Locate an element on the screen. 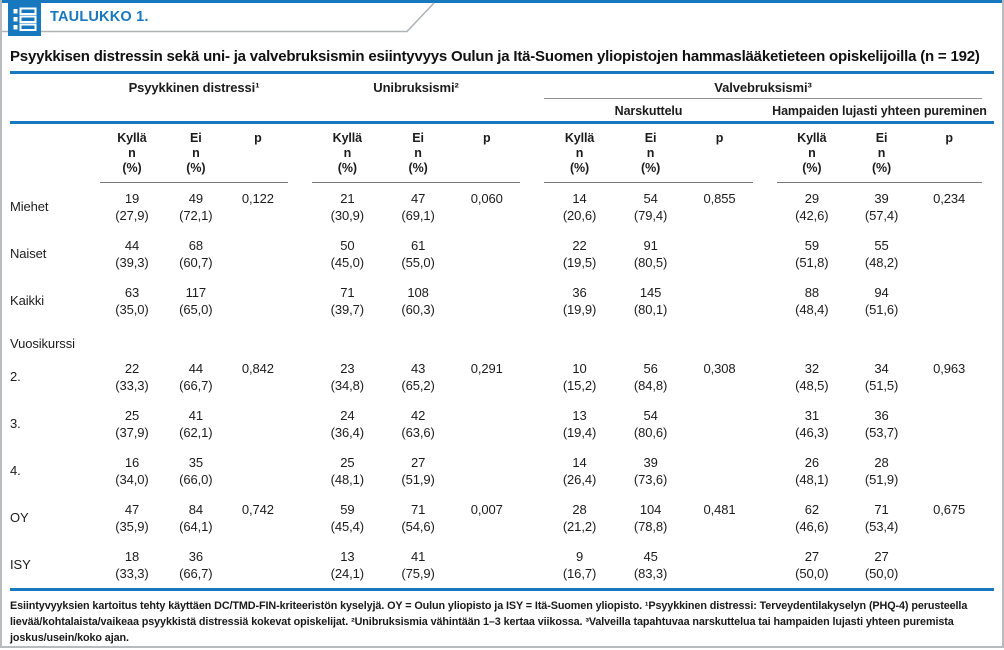  cell-value: (66,0) is located at coordinates (196, 479).